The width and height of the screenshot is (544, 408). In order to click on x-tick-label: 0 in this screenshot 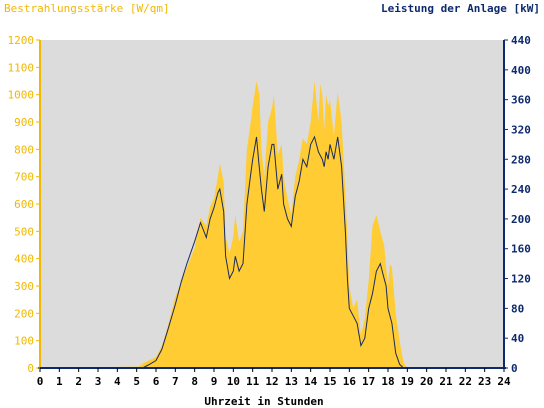, I will do `click(40, 381)`.